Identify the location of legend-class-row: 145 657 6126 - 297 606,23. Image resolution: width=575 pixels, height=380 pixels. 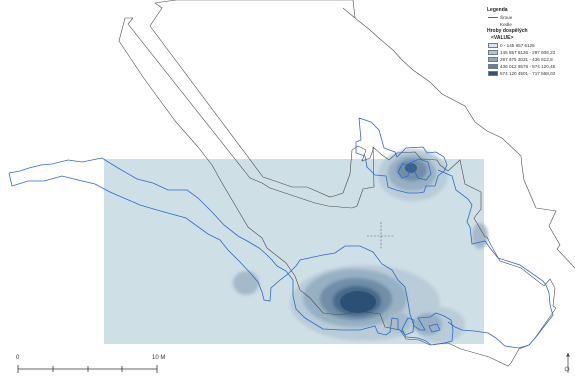
(530, 52).